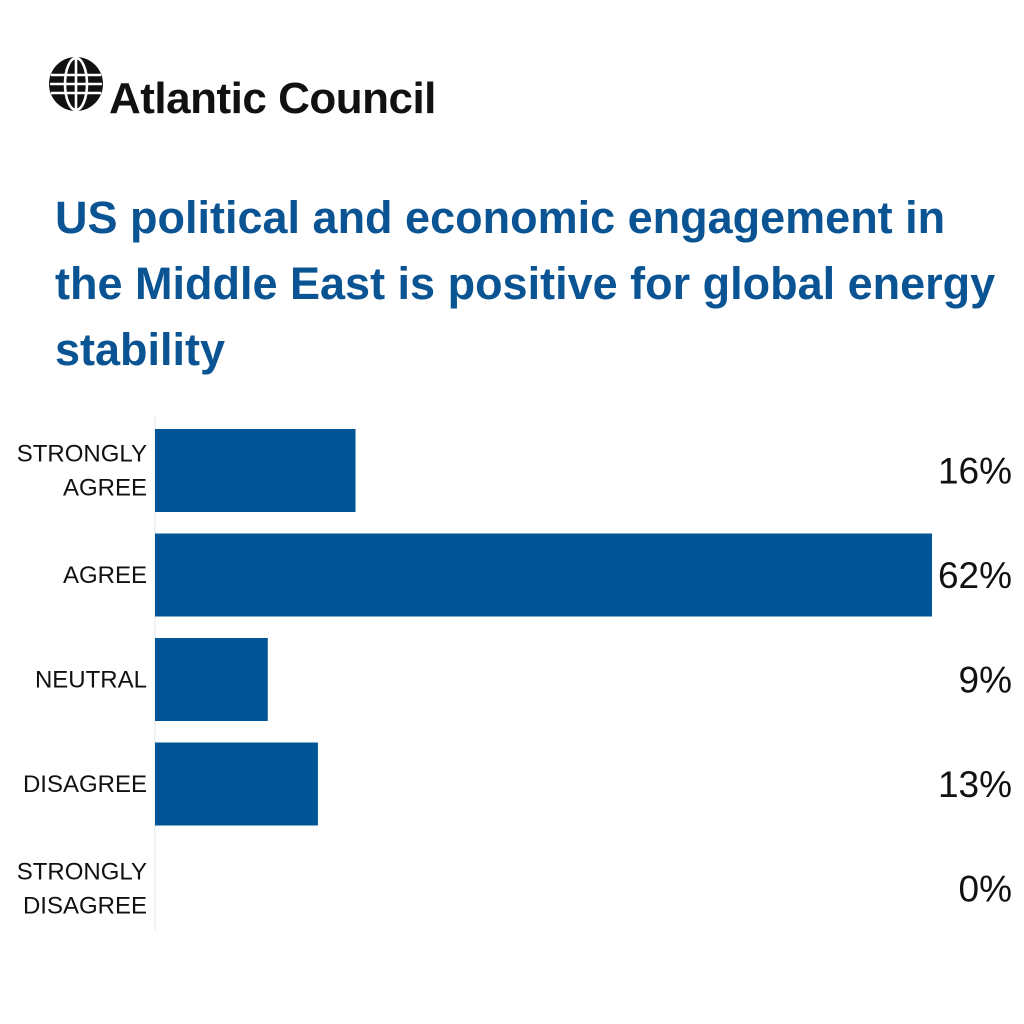  Describe the element at coordinates (82, 471) in the screenshot. I see `category-label: STRONGLY AGREE` at that location.